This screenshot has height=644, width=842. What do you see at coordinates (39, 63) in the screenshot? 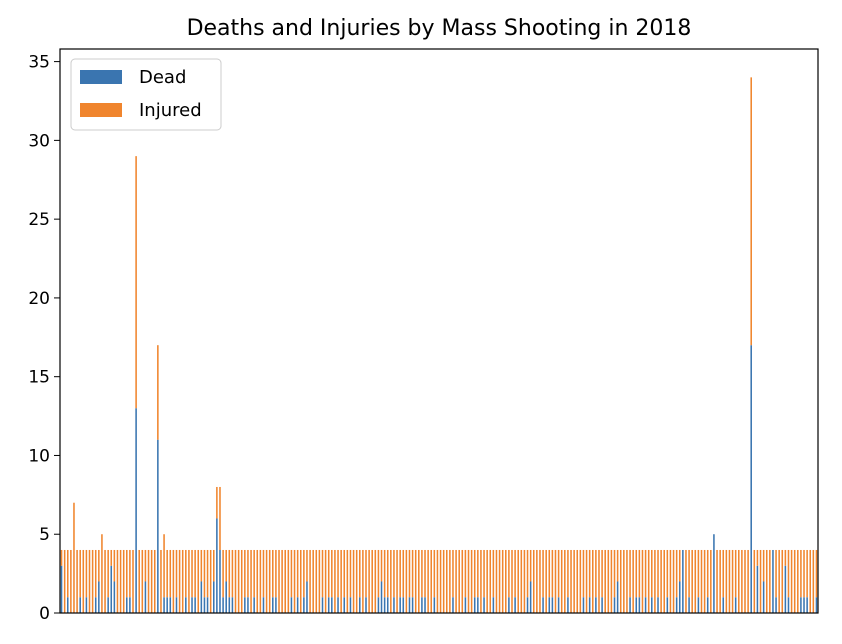
I see `y-tick-label: 35` at bounding box center [39, 63].